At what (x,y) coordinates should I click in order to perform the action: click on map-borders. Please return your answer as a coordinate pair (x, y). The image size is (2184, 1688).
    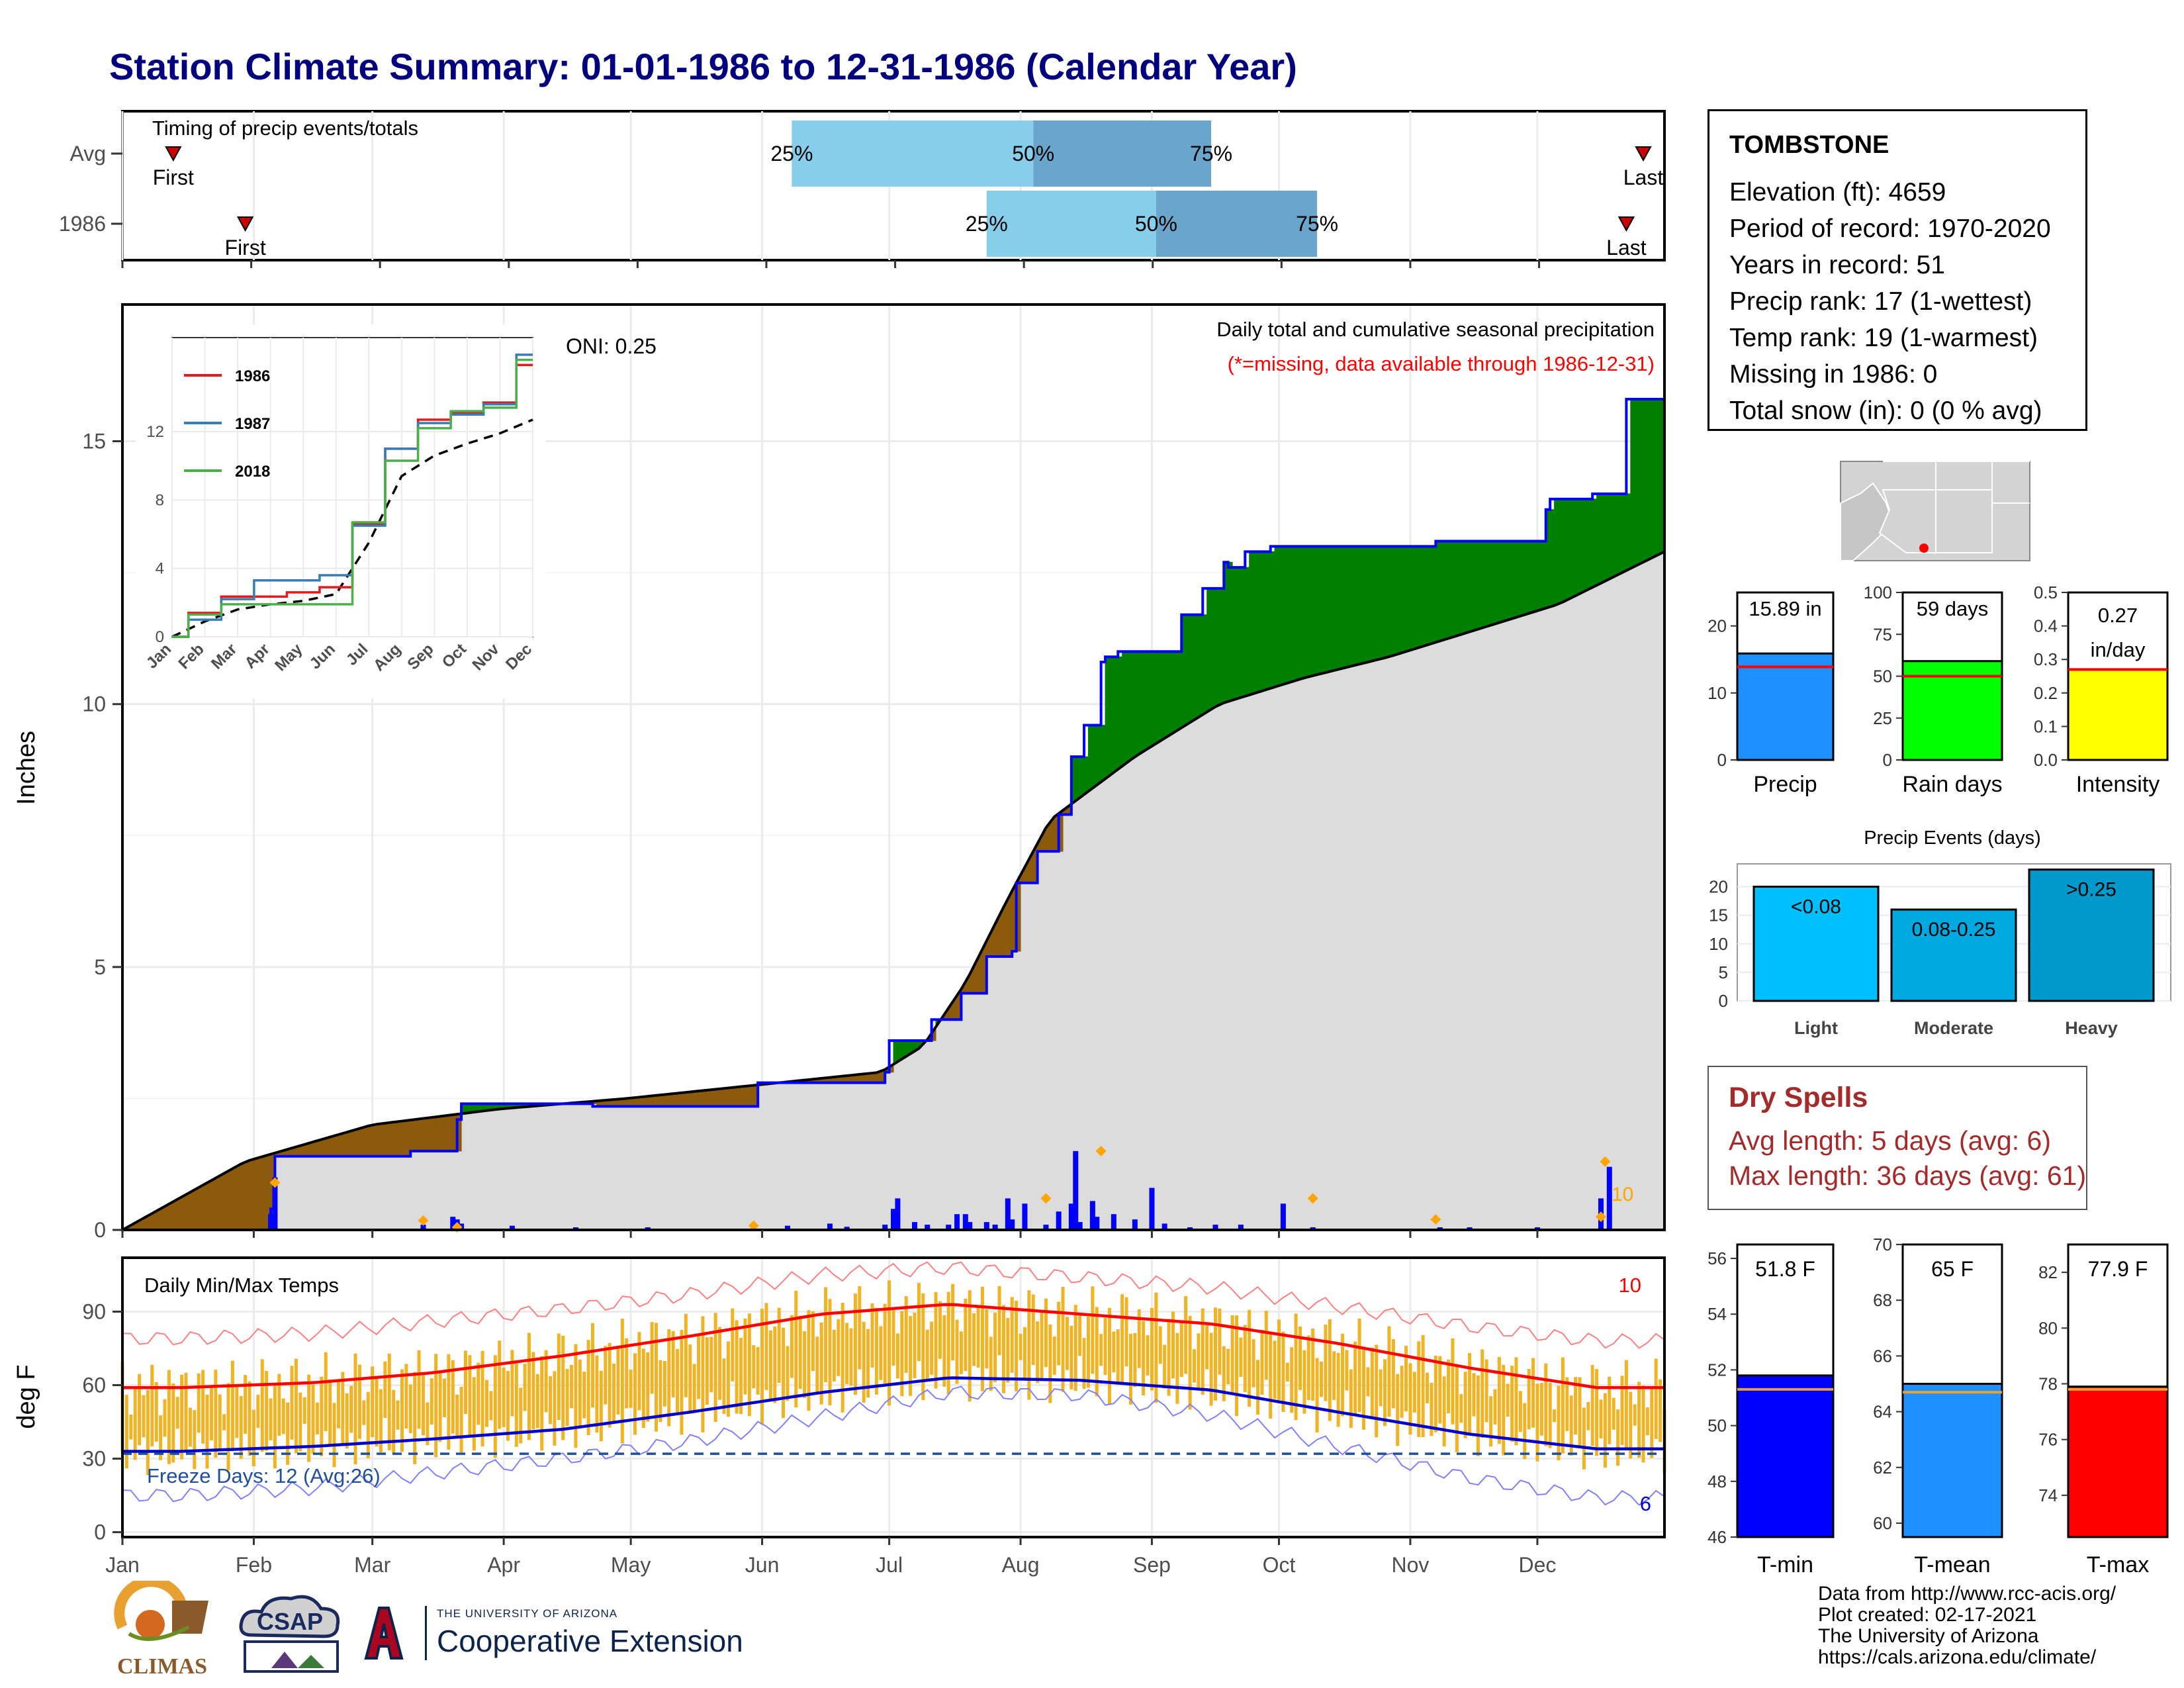
    Looking at the image, I should click on (1957, 482).